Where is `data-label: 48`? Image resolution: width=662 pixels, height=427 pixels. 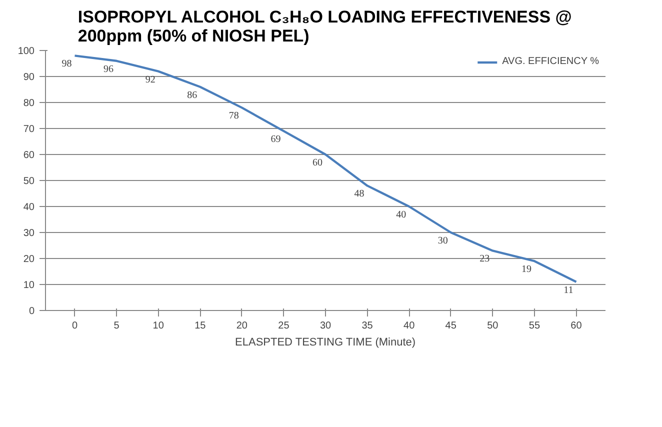 data-label: 48 is located at coordinates (359, 194).